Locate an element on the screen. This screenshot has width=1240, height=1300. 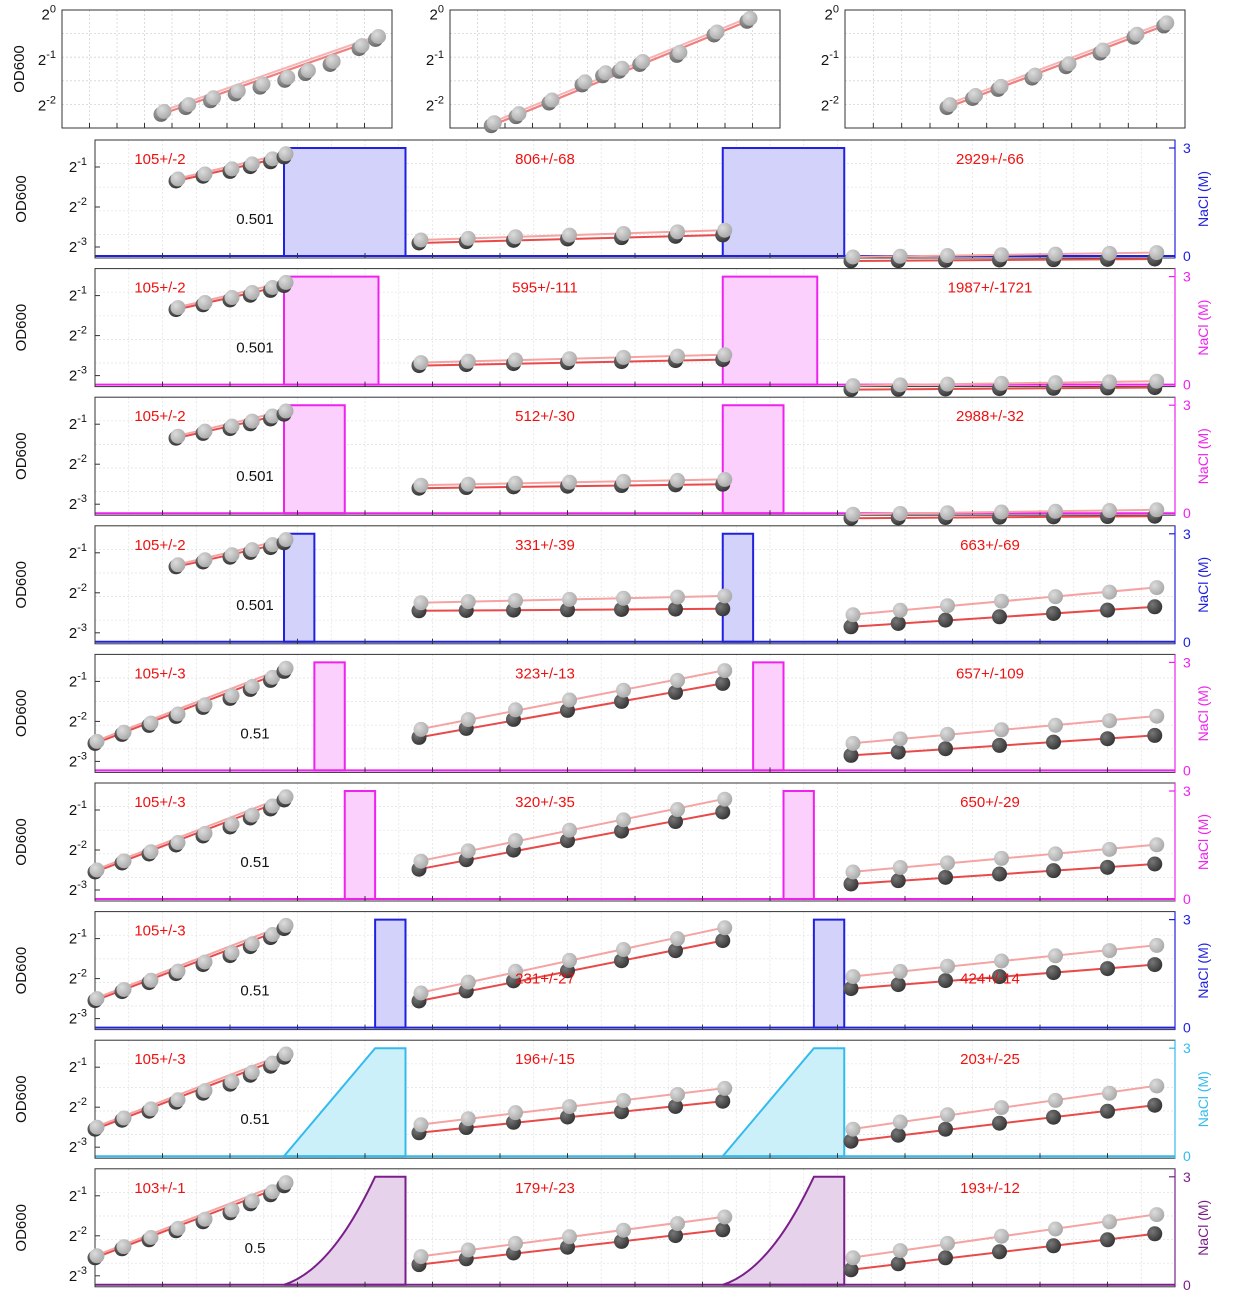
od-axis-label: OD600 is located at coordinates (21, 328).